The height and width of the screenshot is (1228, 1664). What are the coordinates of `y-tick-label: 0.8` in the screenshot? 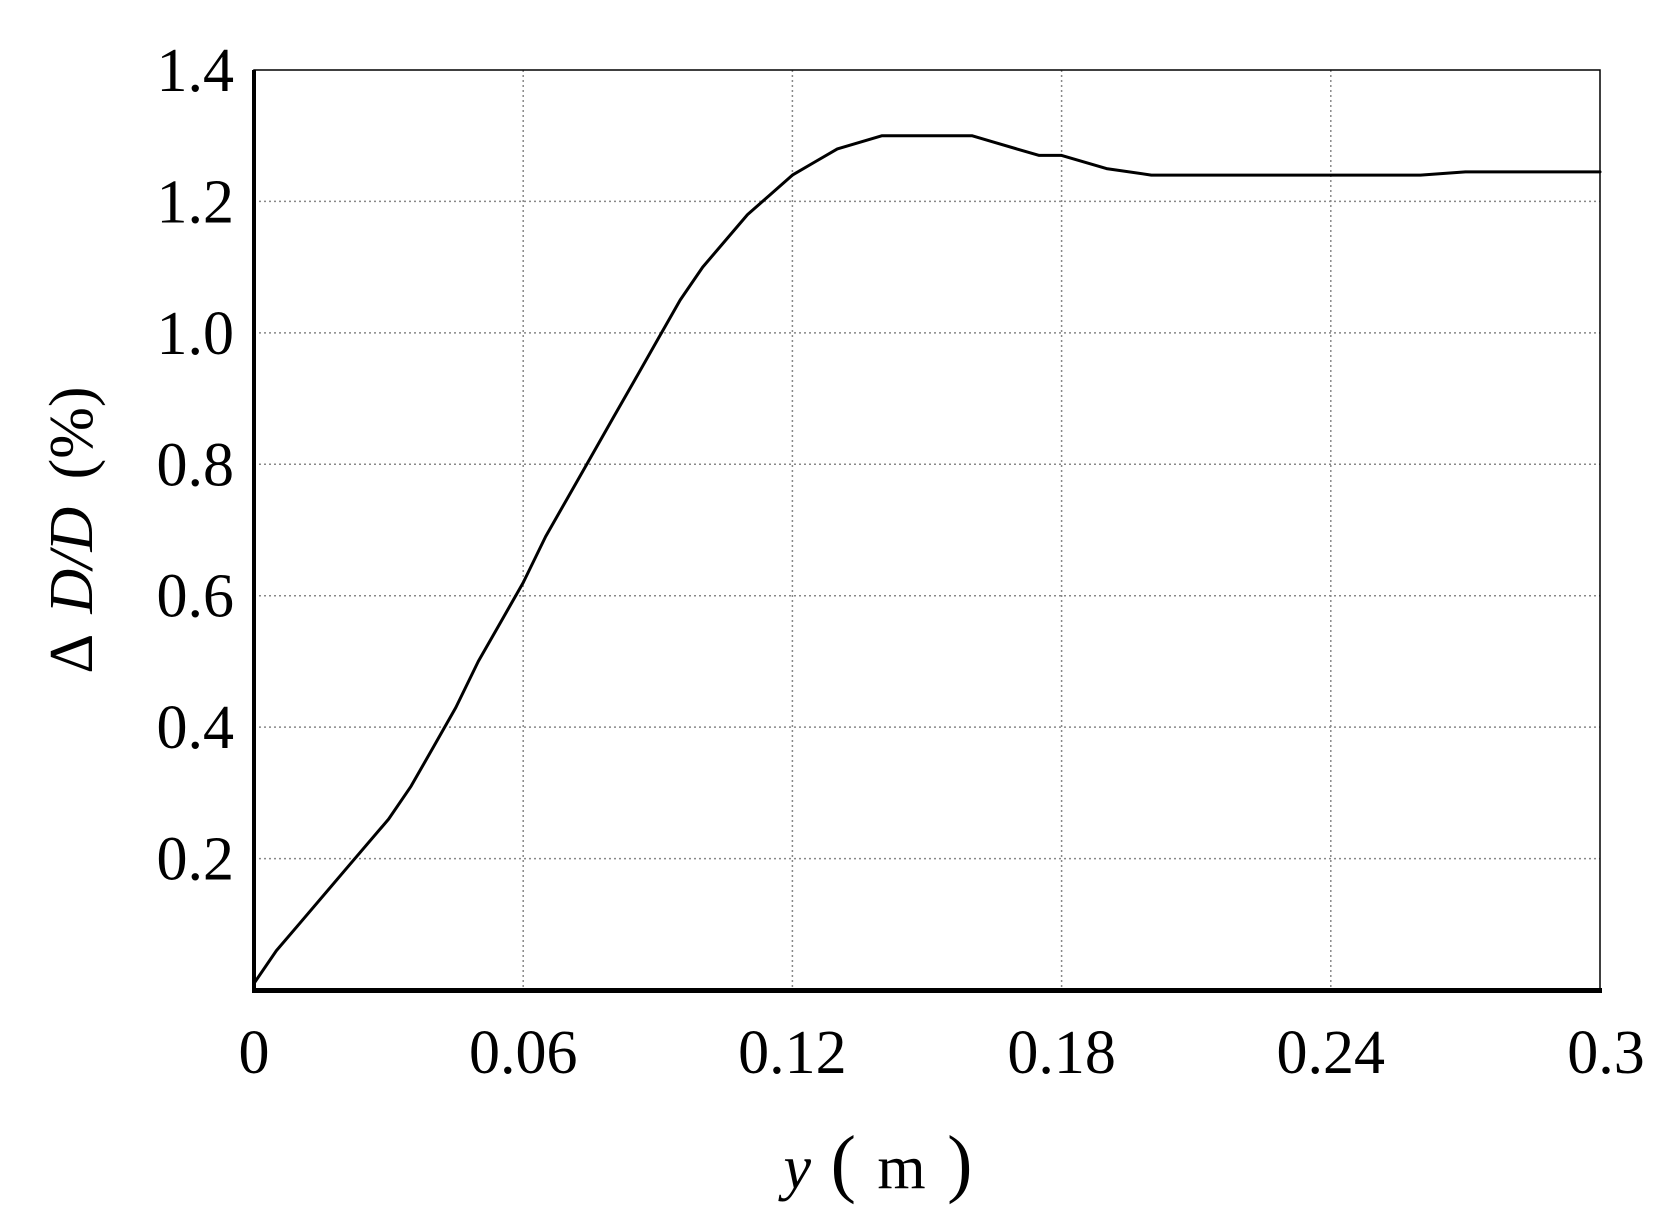 It's located at (196, 465).